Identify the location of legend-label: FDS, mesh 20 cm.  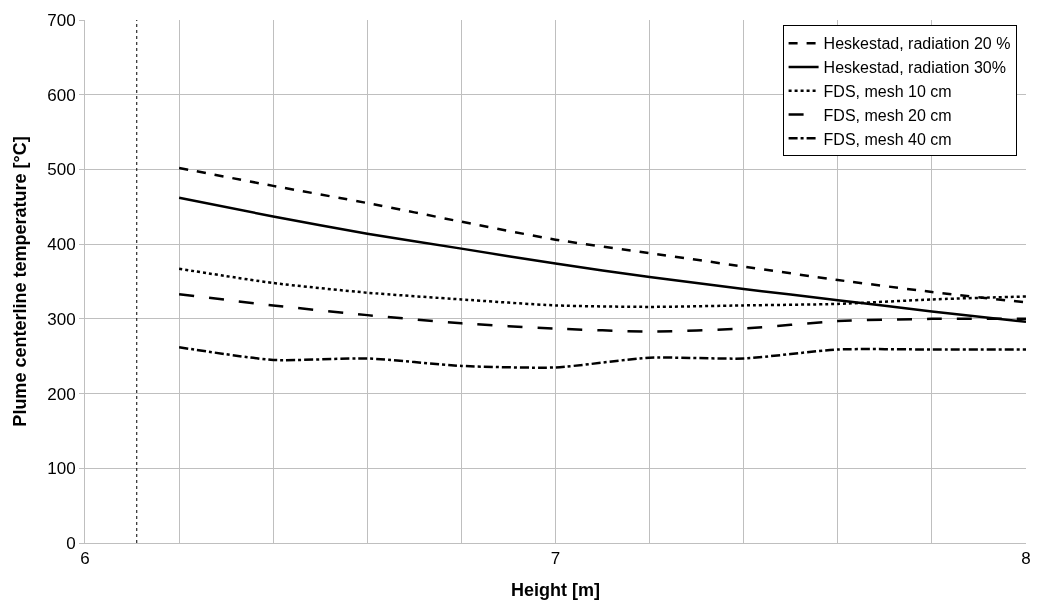
(887, 115).